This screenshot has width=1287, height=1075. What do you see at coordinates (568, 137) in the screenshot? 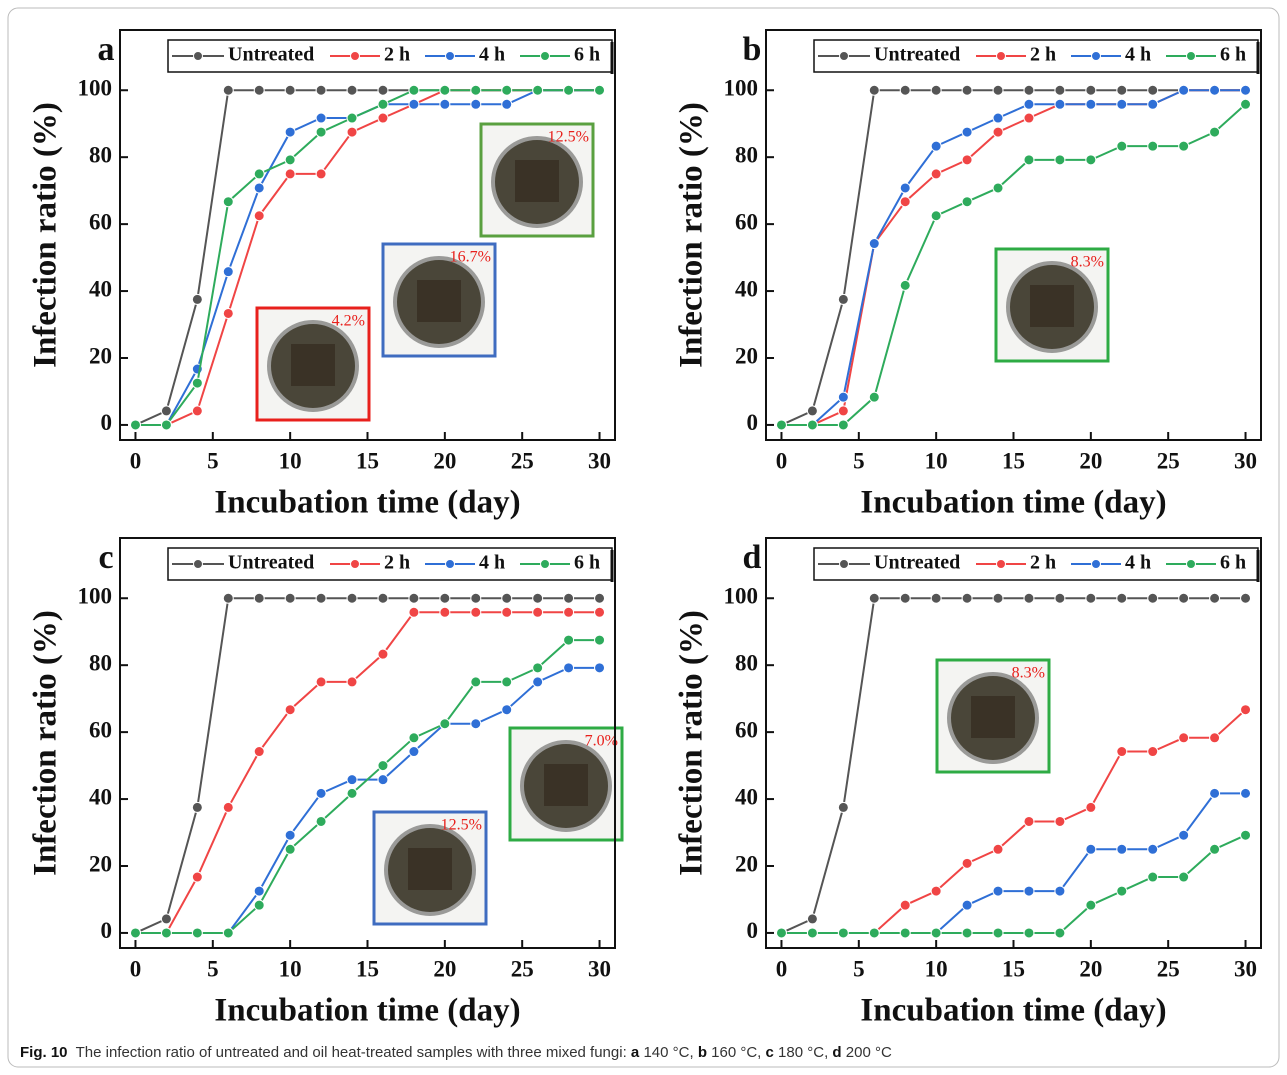
I see `inset-label: 12.5%` at bounding box center [568, 137].